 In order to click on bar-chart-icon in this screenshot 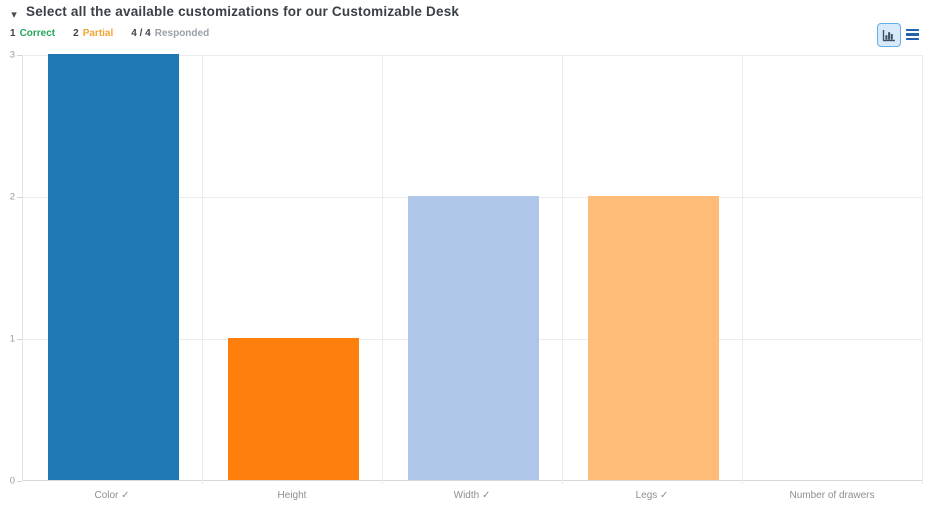, I will do `click(889, 35)`.